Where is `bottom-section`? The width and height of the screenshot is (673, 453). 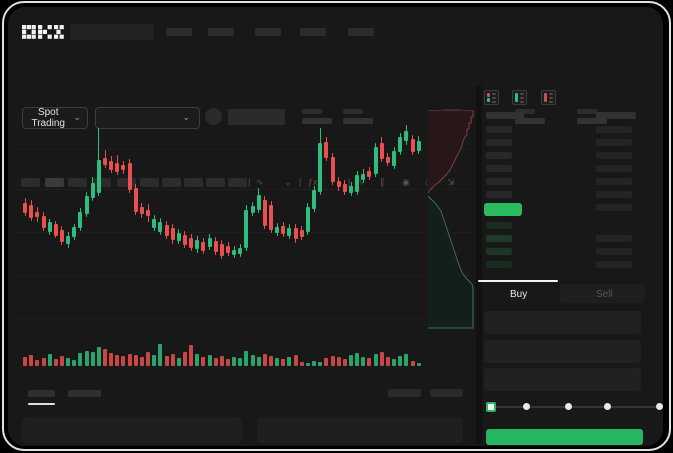
bottom-section is located at coordinates (235, 416).